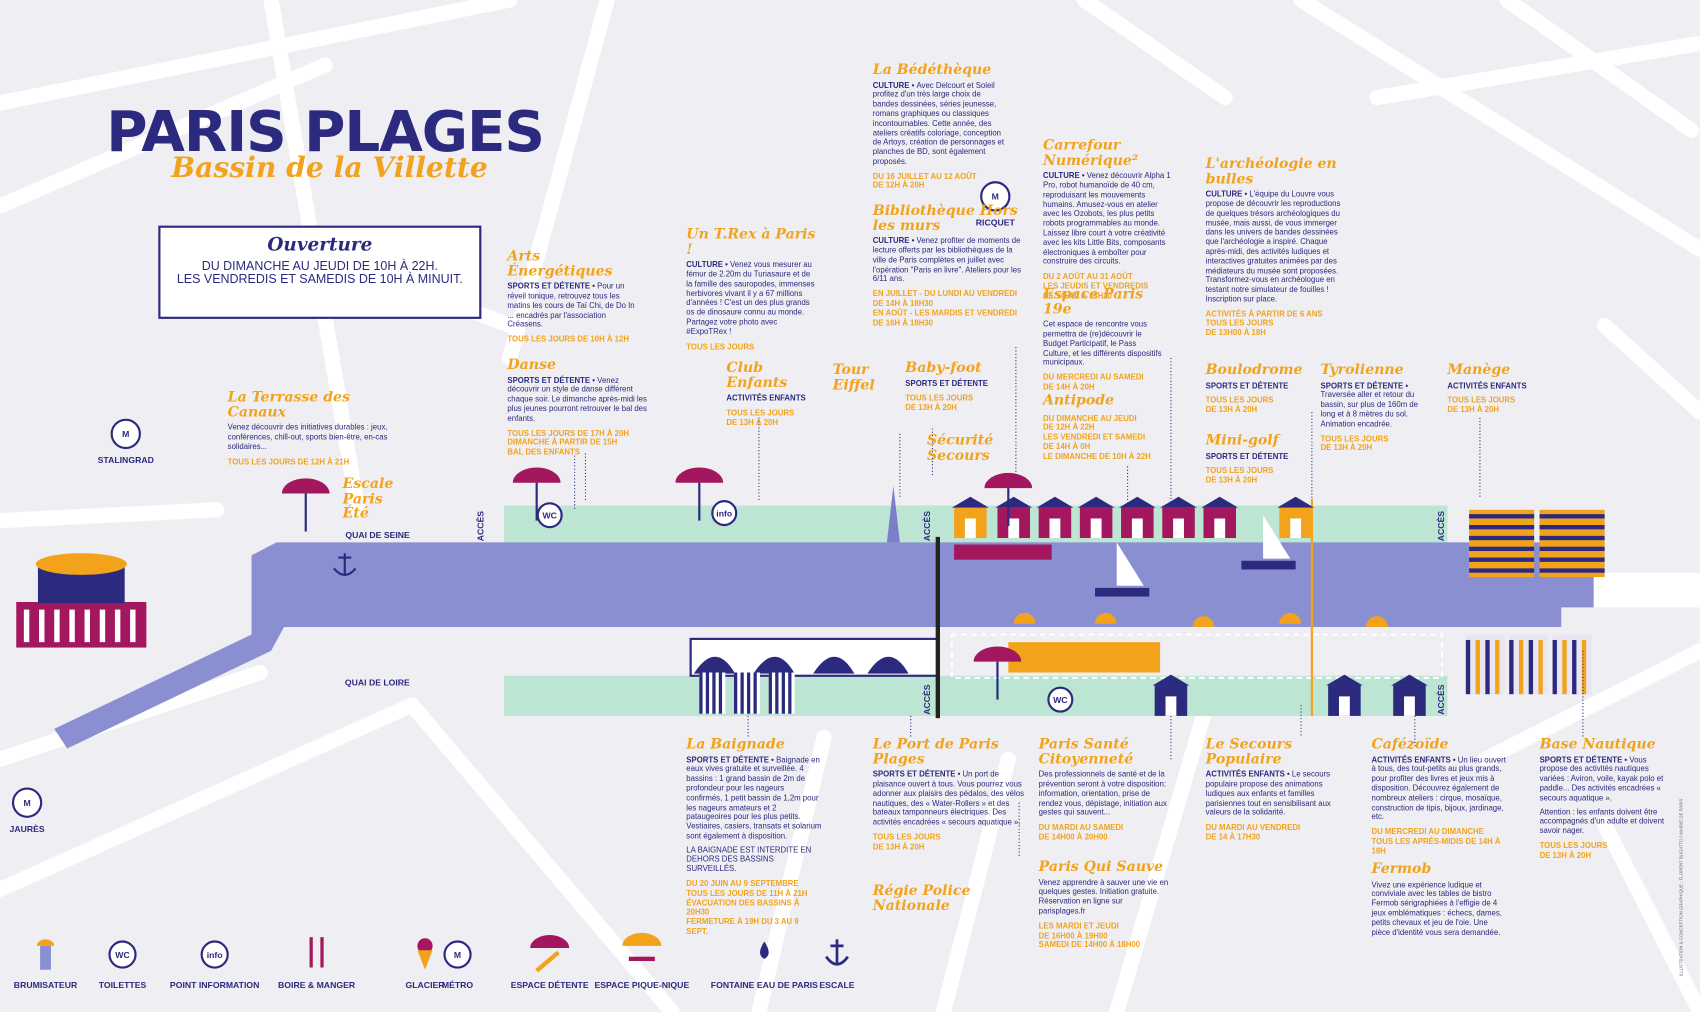  What do you see at coordinates (1073, 935) in the screenshot?
I see `schedule-line: DE 16H00 À 19H00` at bounding box center [1073, 935].